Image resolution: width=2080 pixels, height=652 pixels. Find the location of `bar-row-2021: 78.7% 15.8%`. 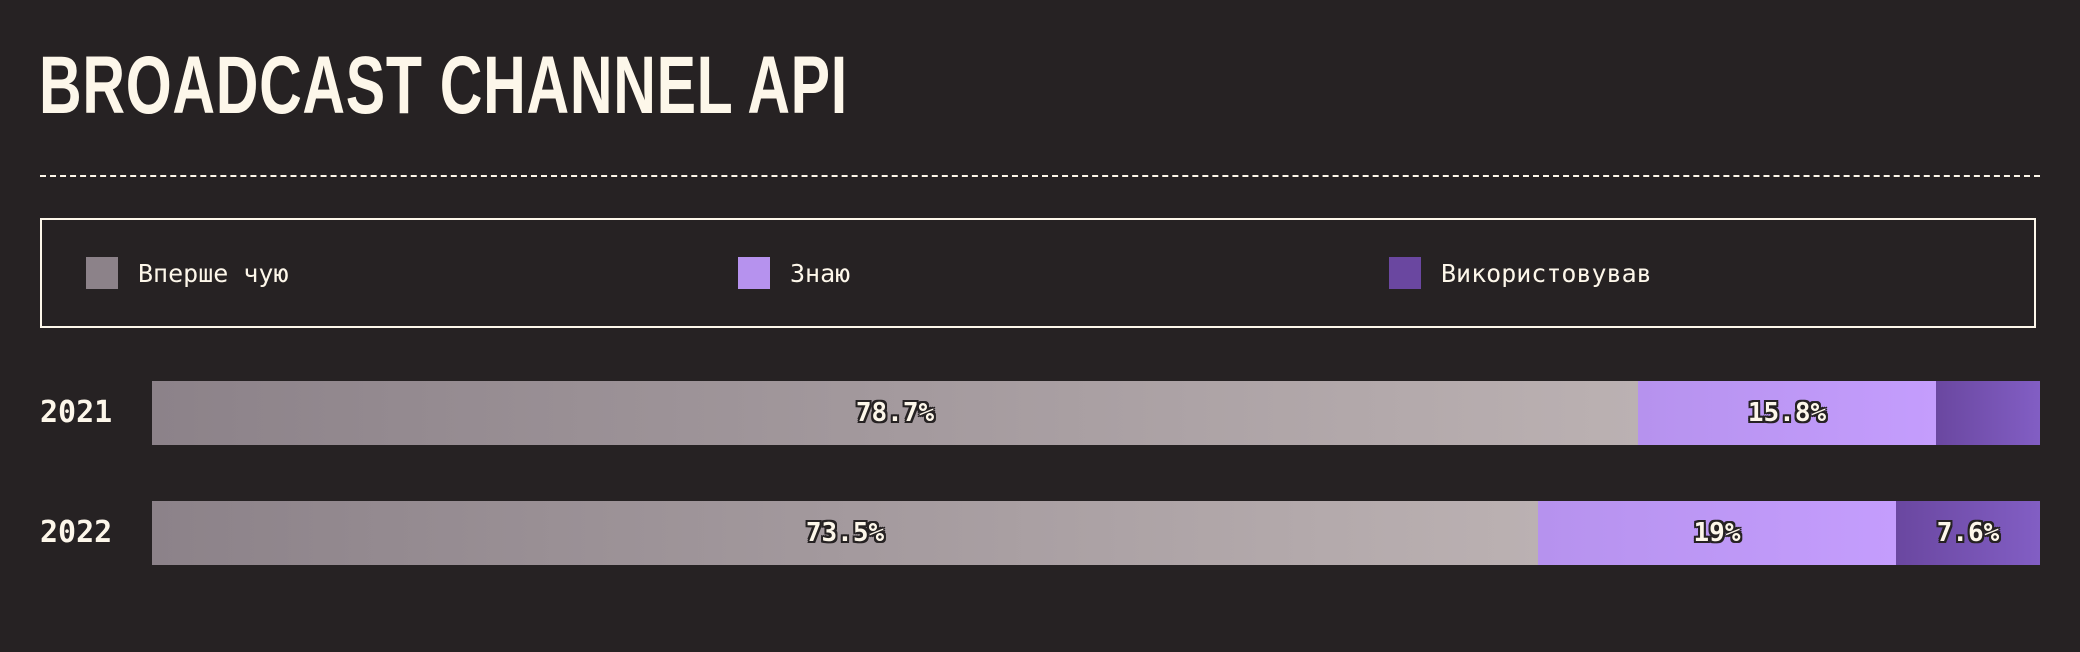

bar-row-2021: 78.7% 15.8% is located at coordinates (1096, 413).